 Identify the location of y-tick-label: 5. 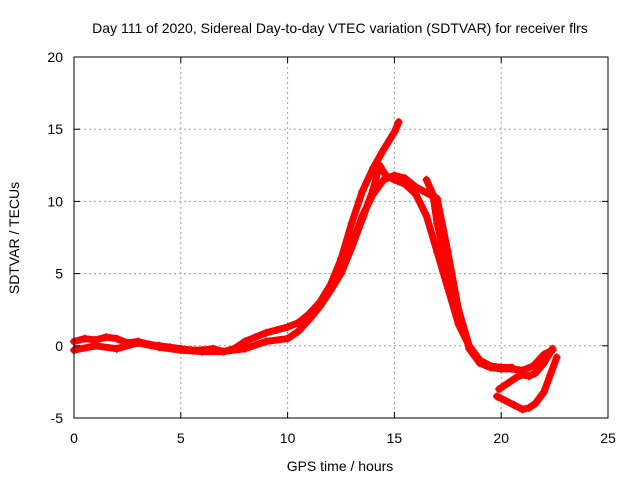
(59, 274).